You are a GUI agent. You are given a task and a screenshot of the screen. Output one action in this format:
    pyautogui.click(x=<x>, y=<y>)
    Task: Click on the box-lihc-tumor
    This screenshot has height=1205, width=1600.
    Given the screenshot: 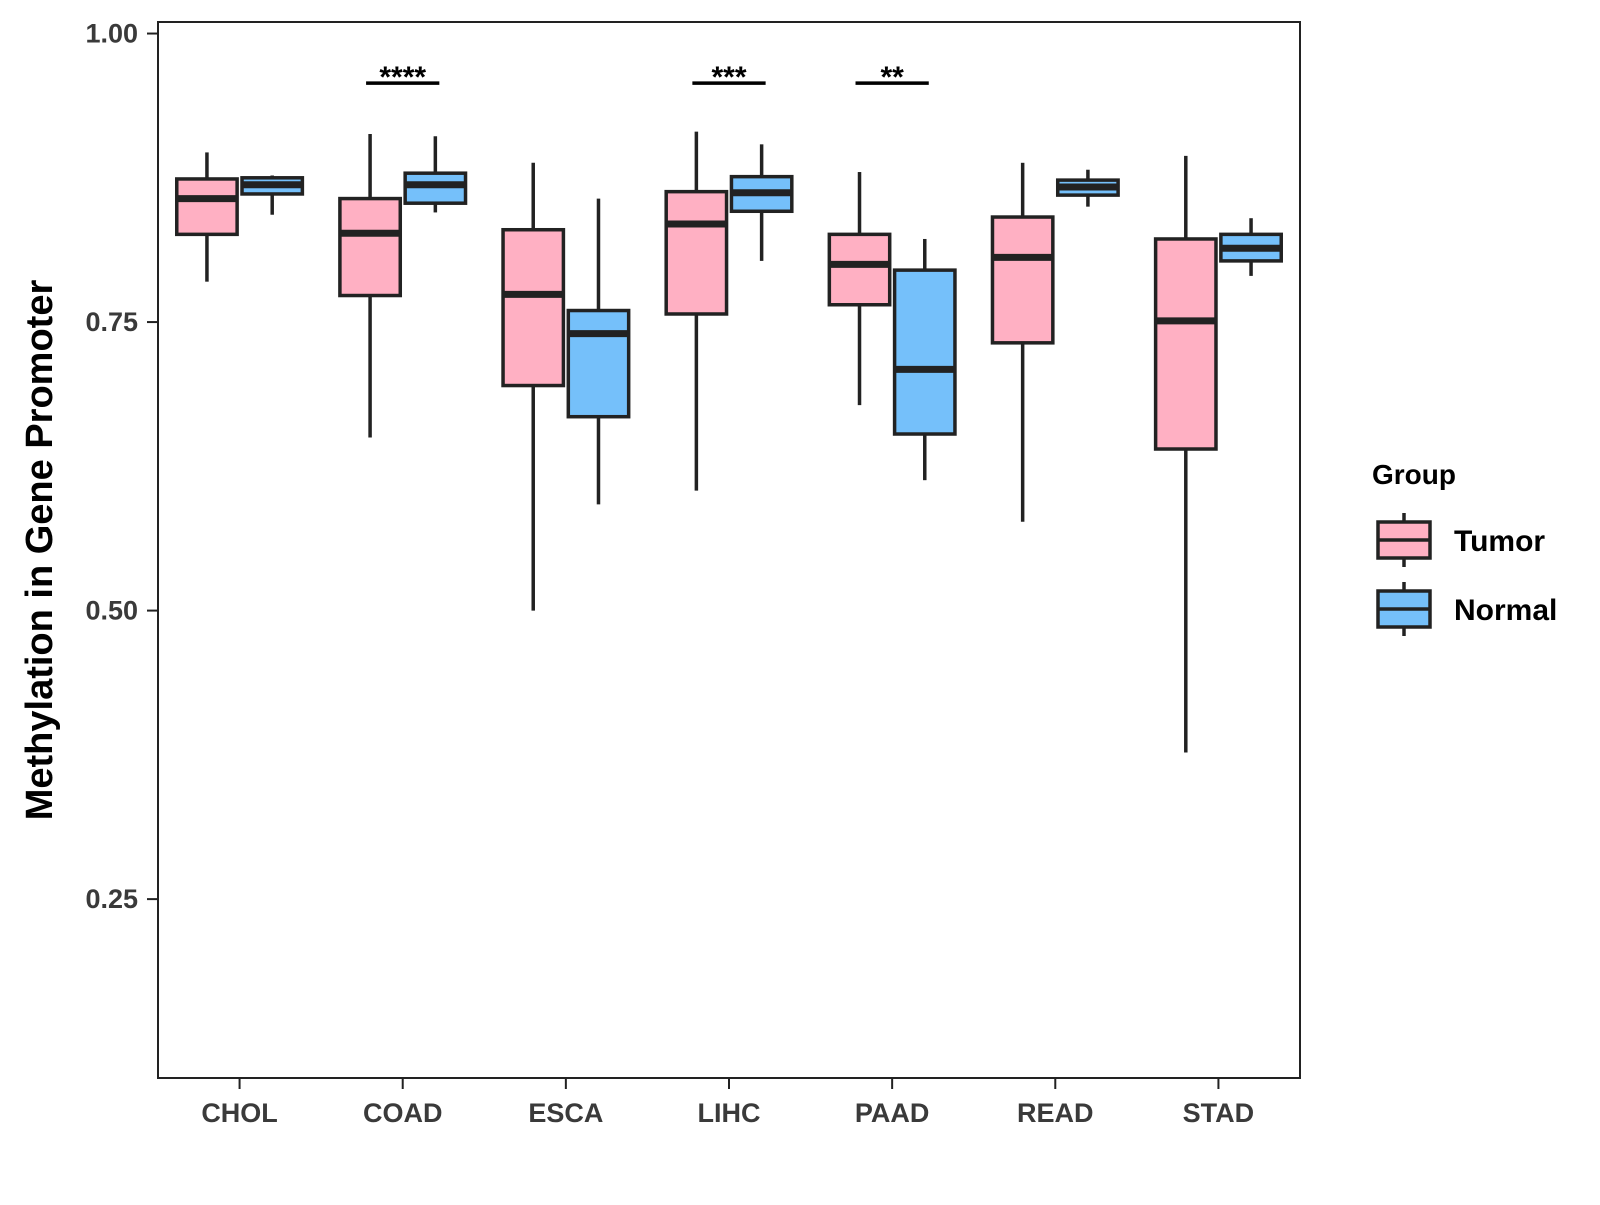 What is the action you would take?
    pyautogui.click(x=696, y=311)
    